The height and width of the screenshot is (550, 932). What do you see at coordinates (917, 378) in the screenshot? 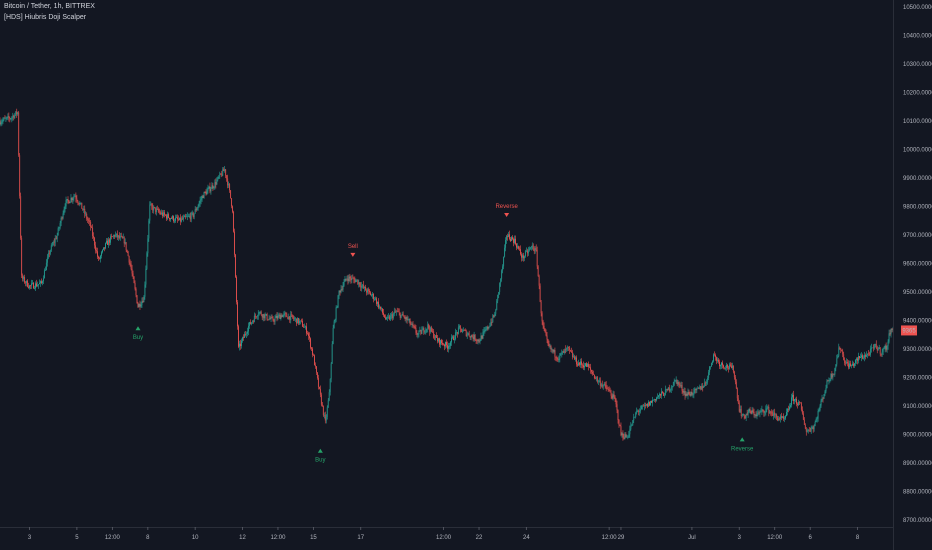
I see `price-tick-label: 9200.000000` at bounding box center [917, 378].